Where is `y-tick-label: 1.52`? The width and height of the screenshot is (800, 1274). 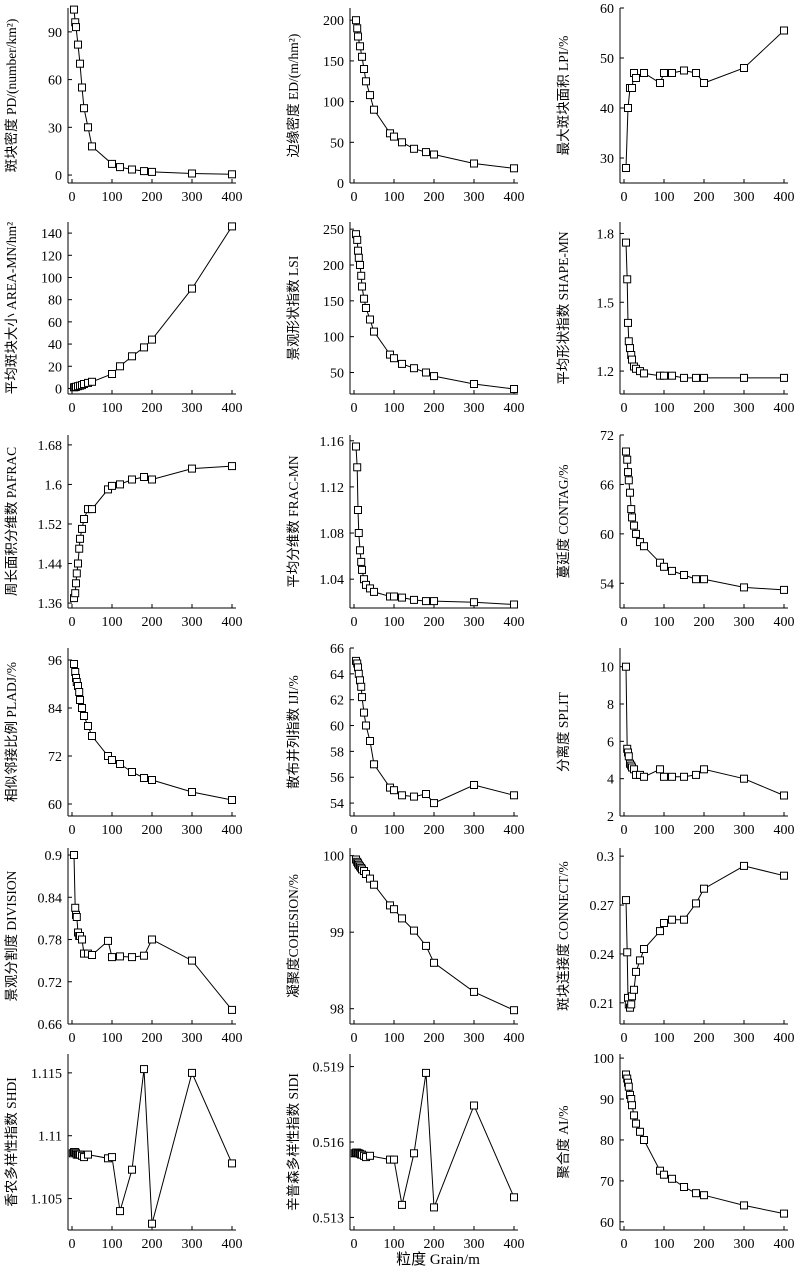
y-tick-label: 1.52 is located at coordinates (50, 525).